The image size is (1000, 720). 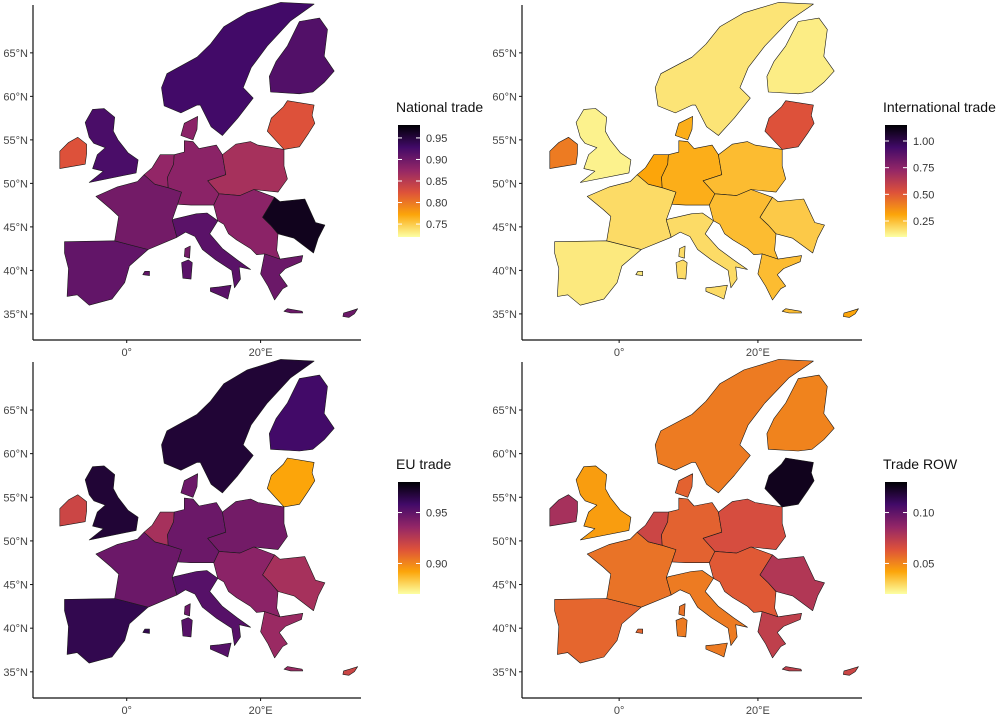 What do you see at coordinates (436, 204) in the screenshot?
I see `legend-tick-label: 0.80` at bounding box center [436, 204].